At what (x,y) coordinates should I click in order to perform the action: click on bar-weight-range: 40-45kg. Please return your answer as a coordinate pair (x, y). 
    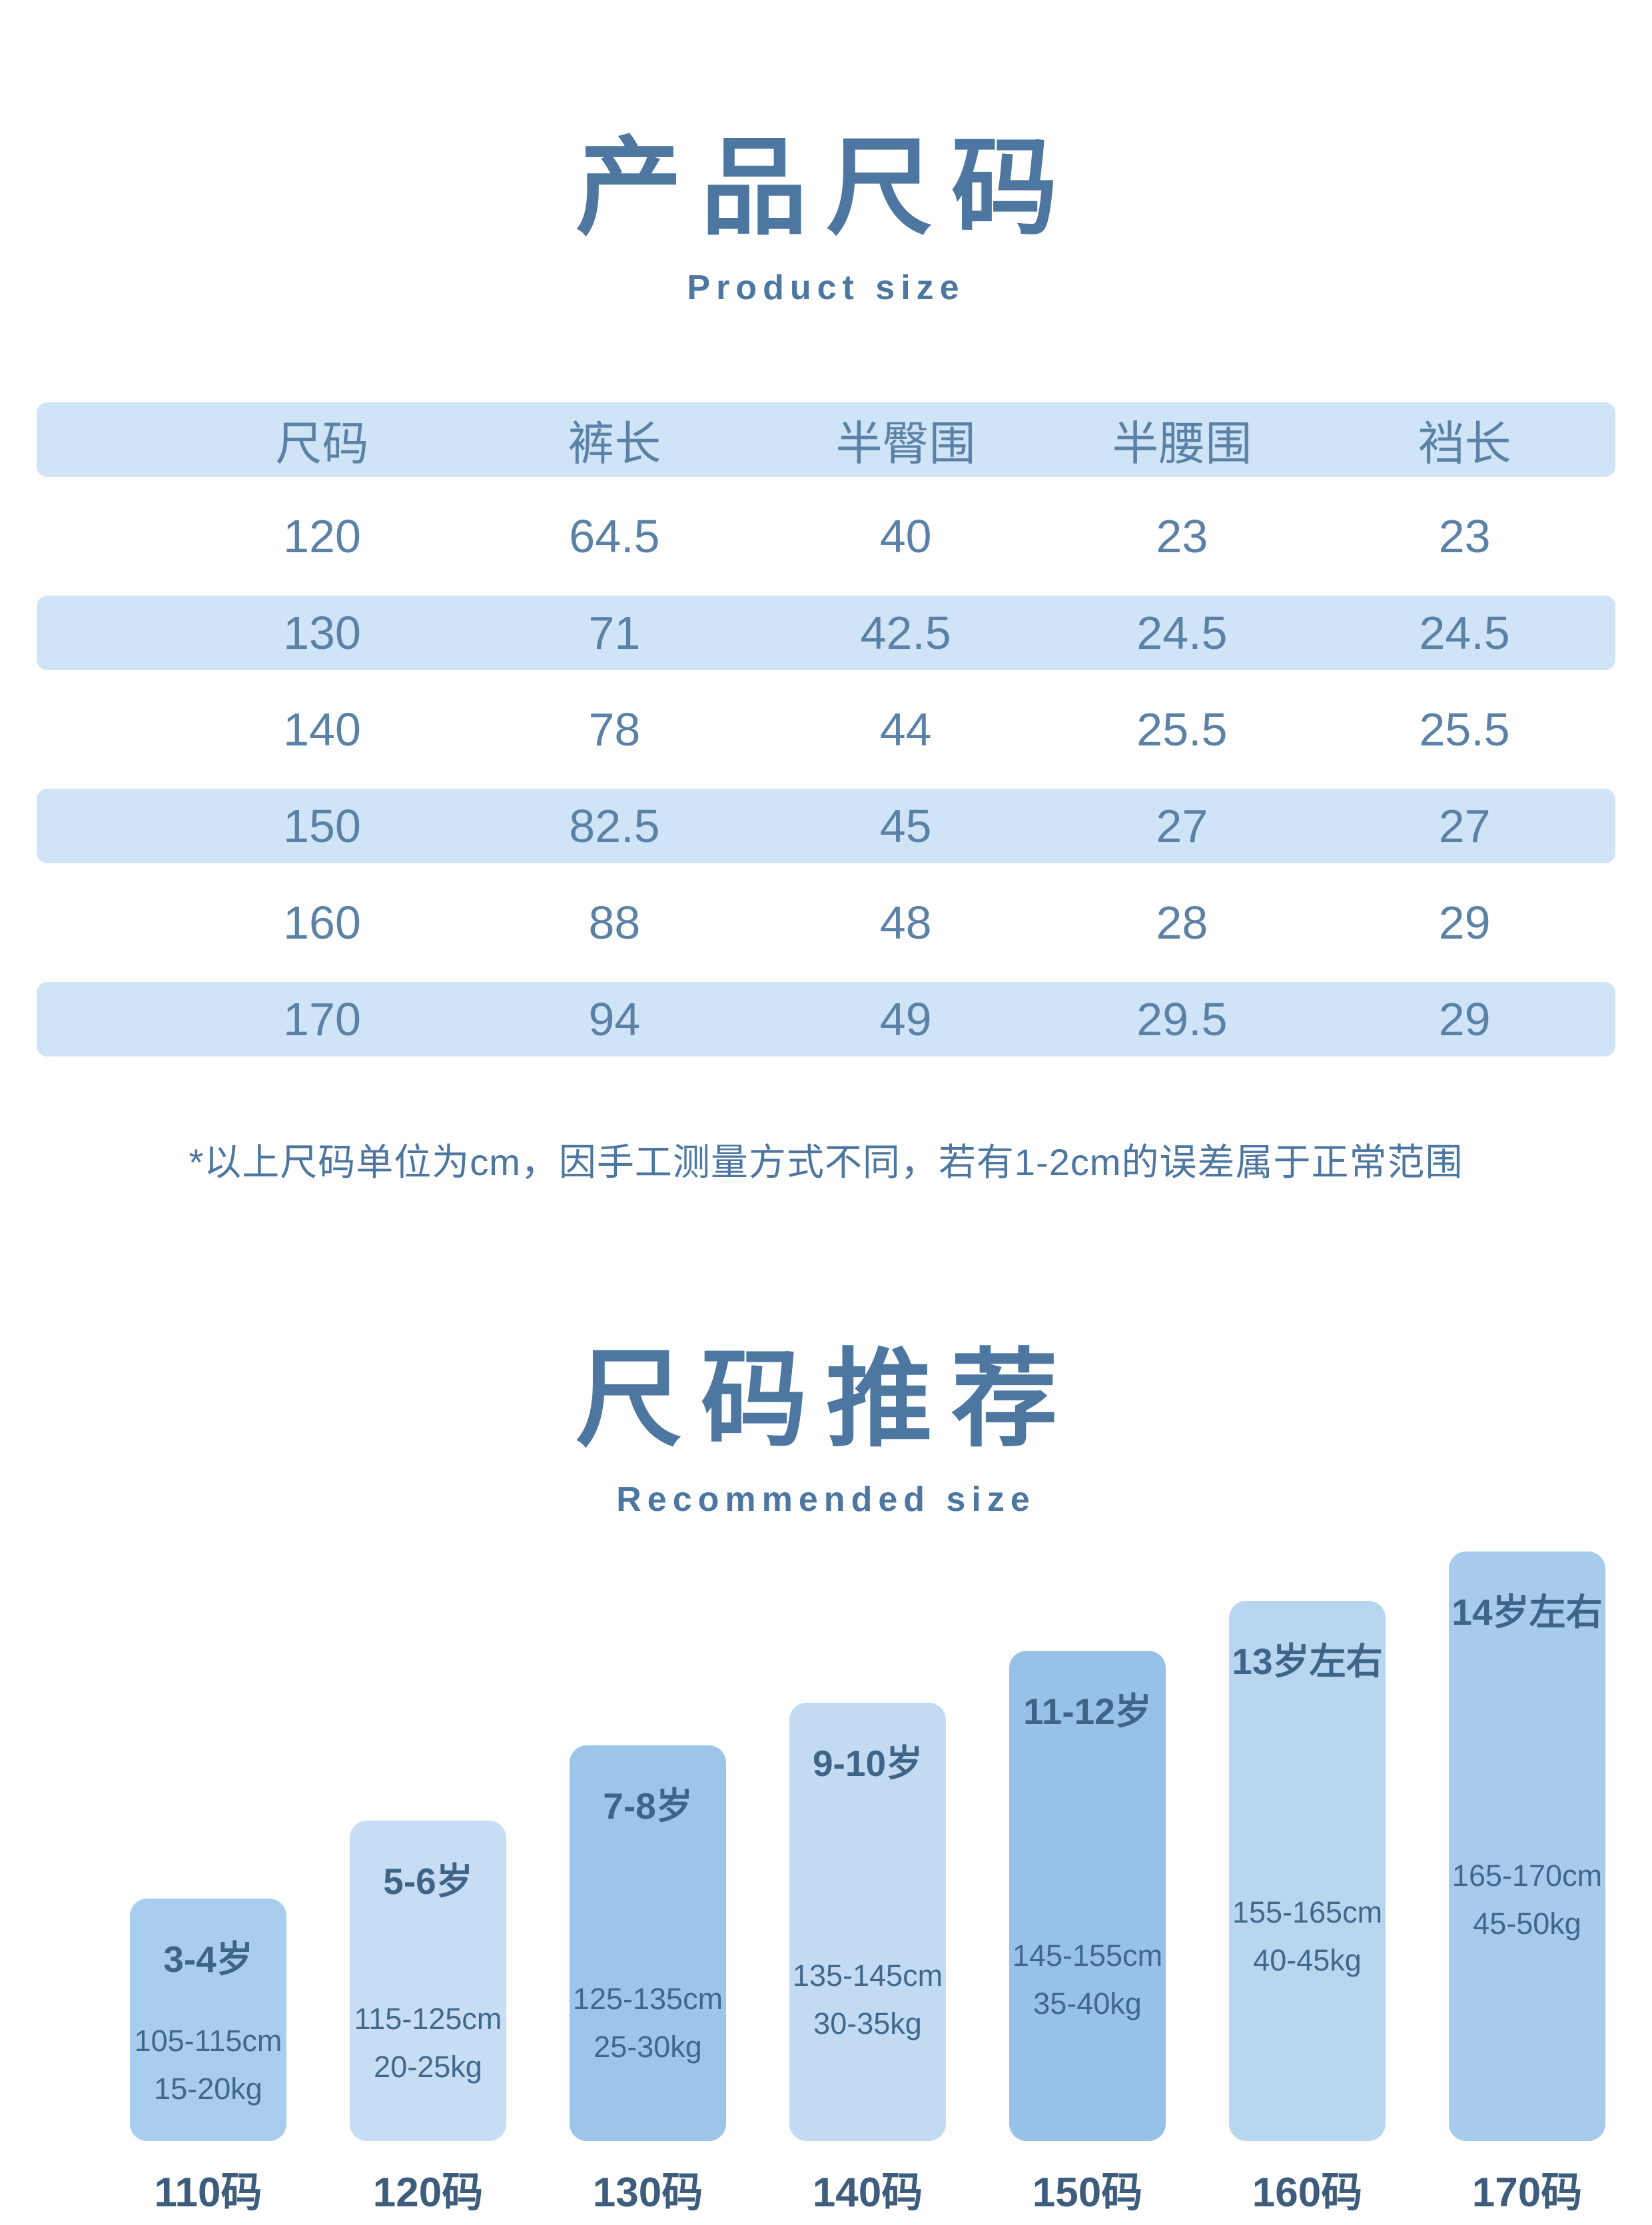
    Looking at the image, I should click on (1307, 1960).